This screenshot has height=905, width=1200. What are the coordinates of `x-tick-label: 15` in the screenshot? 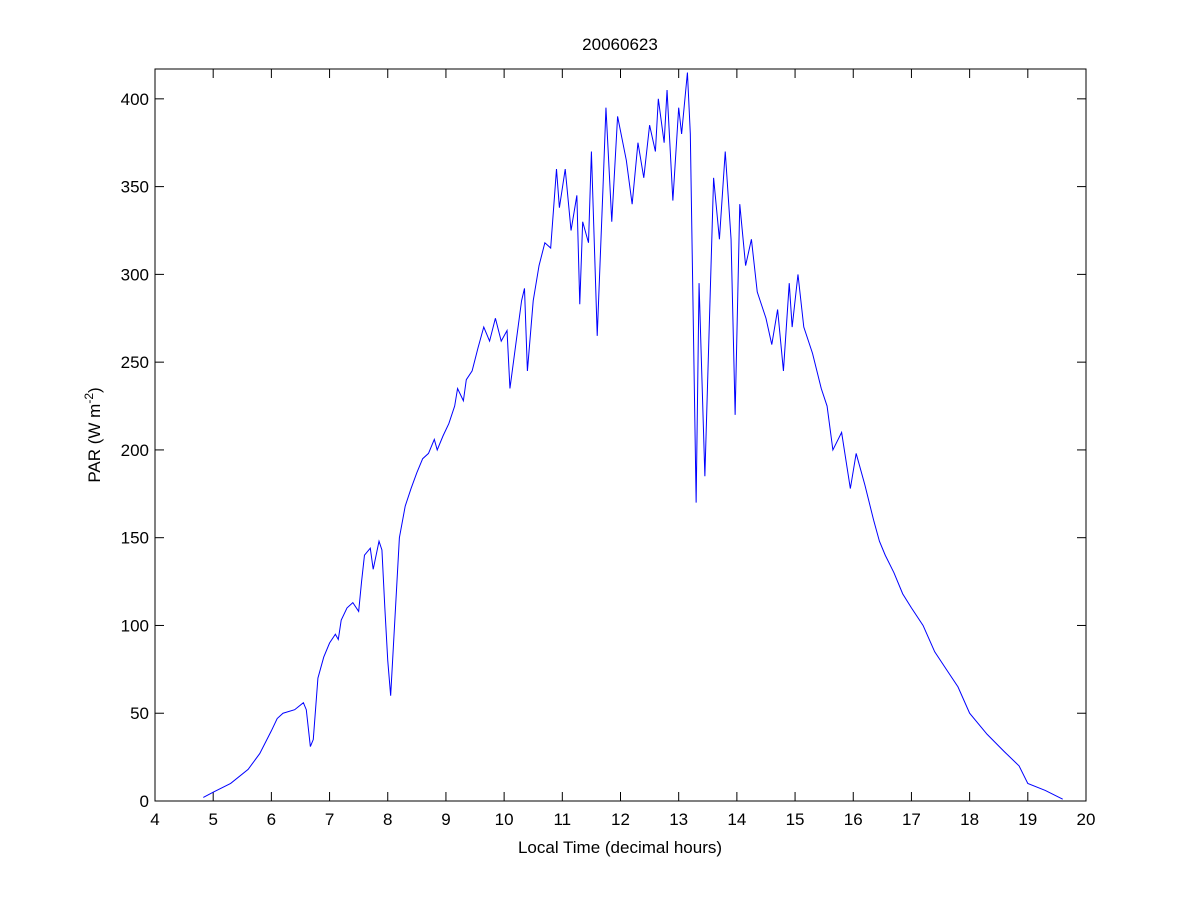 It's located at (795, 819).